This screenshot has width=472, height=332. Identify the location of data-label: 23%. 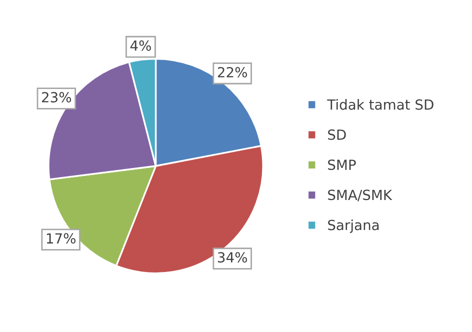
(57, 97).